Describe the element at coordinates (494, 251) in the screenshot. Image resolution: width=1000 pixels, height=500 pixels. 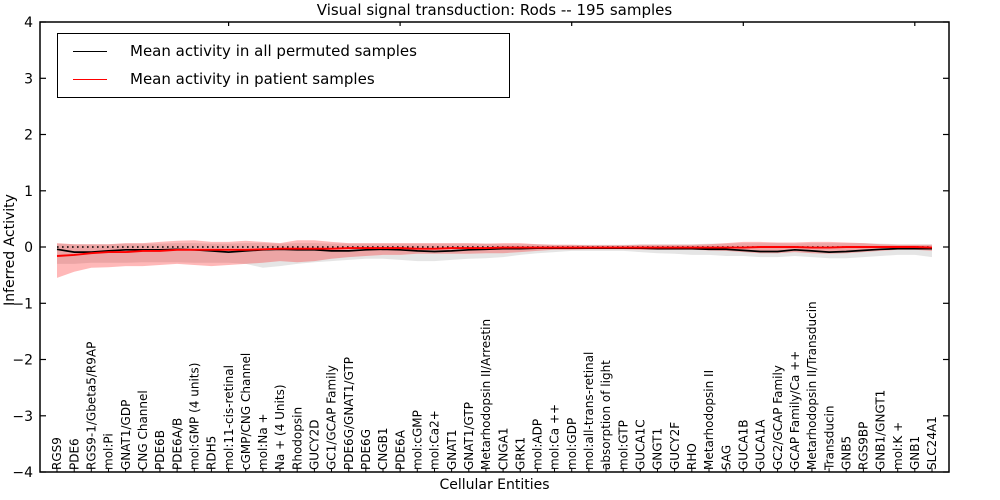
I see `patient-mean-line` at that location.